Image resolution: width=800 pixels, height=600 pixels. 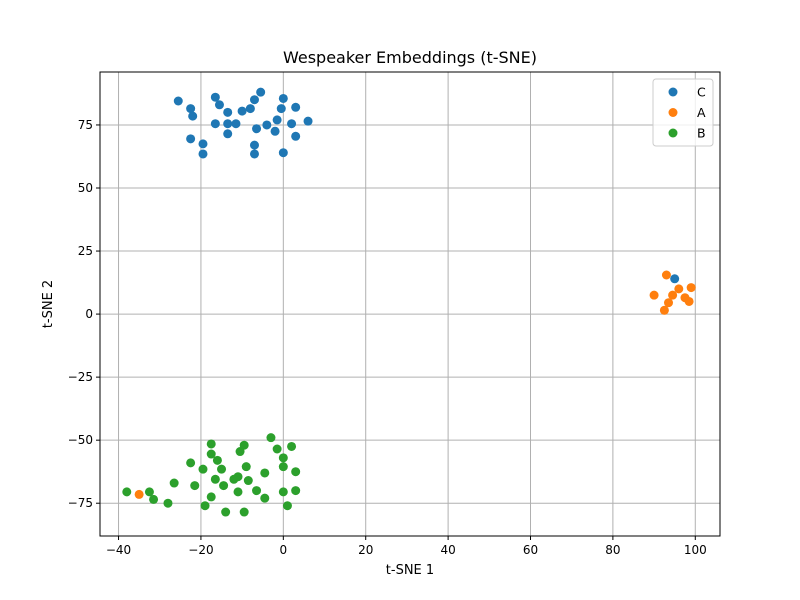 What do you see at coordinates (85, 251) in the screenshot?
I see `y-tick-label: 25` at bounding box center [85, 251].